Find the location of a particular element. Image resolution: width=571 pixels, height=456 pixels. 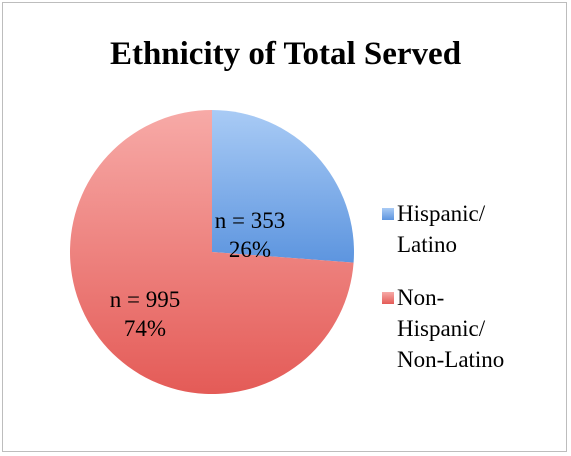

legend-swatch-non-hispanic is located at coordinates (388, 298).